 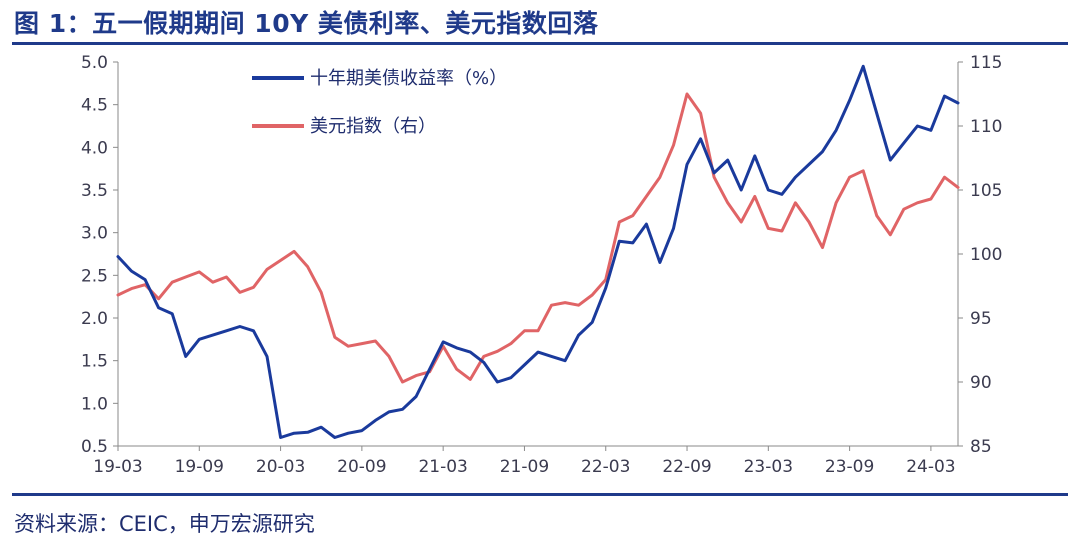 I want to click on y-left-tick-label: 3.5, so click(x=94, y=191).